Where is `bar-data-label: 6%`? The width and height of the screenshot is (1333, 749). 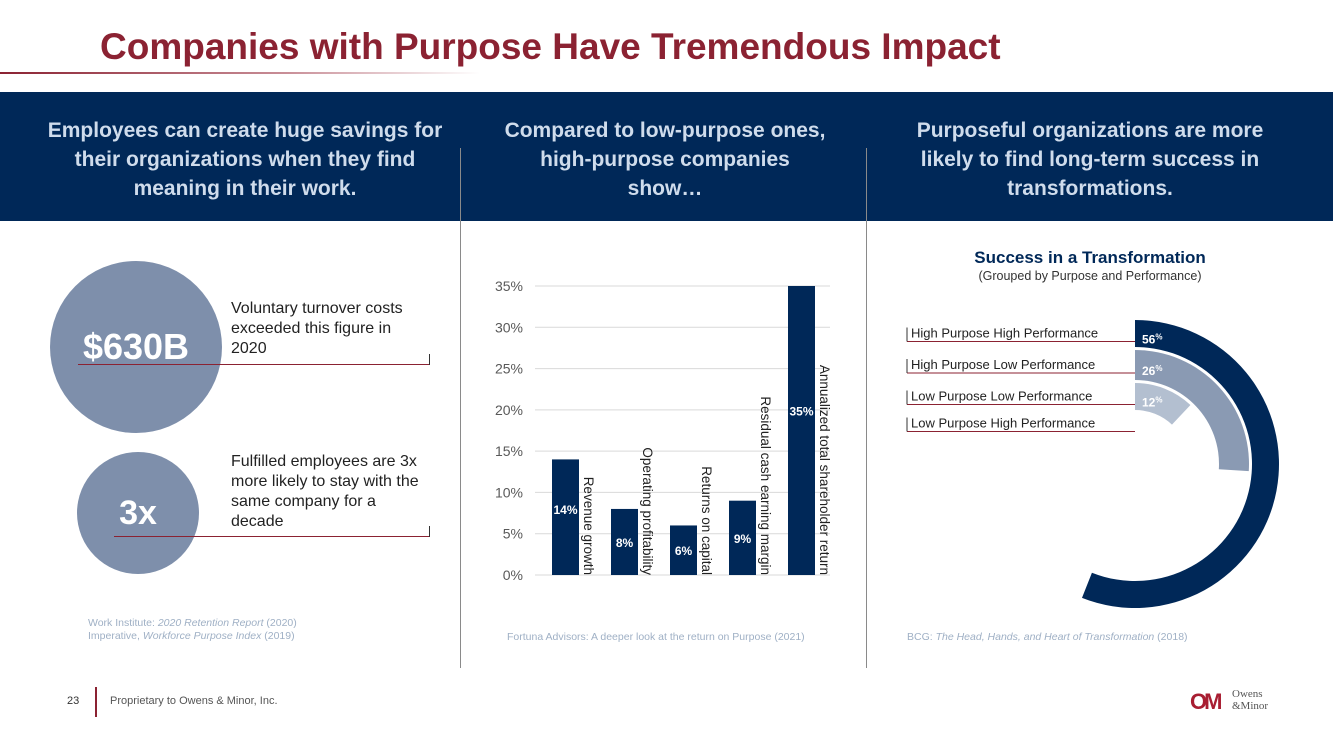 bar-data-label: 6% is located at coordinates (684, 551).